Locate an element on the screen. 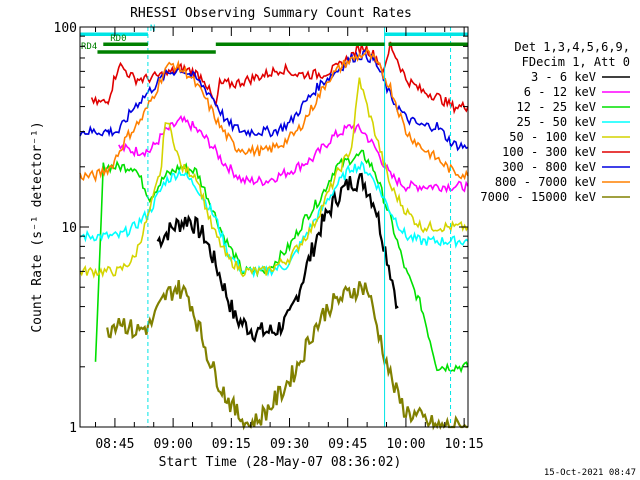  annotation-label-rd0: RD0 is located at coordinates (118, 39).